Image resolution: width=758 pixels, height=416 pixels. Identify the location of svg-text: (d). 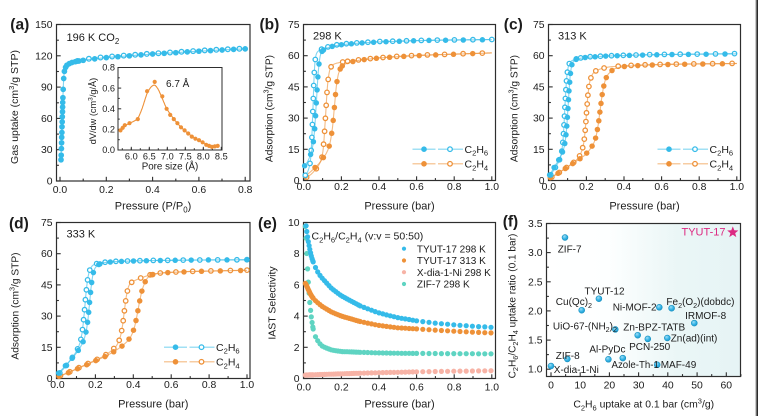
(19, 224).